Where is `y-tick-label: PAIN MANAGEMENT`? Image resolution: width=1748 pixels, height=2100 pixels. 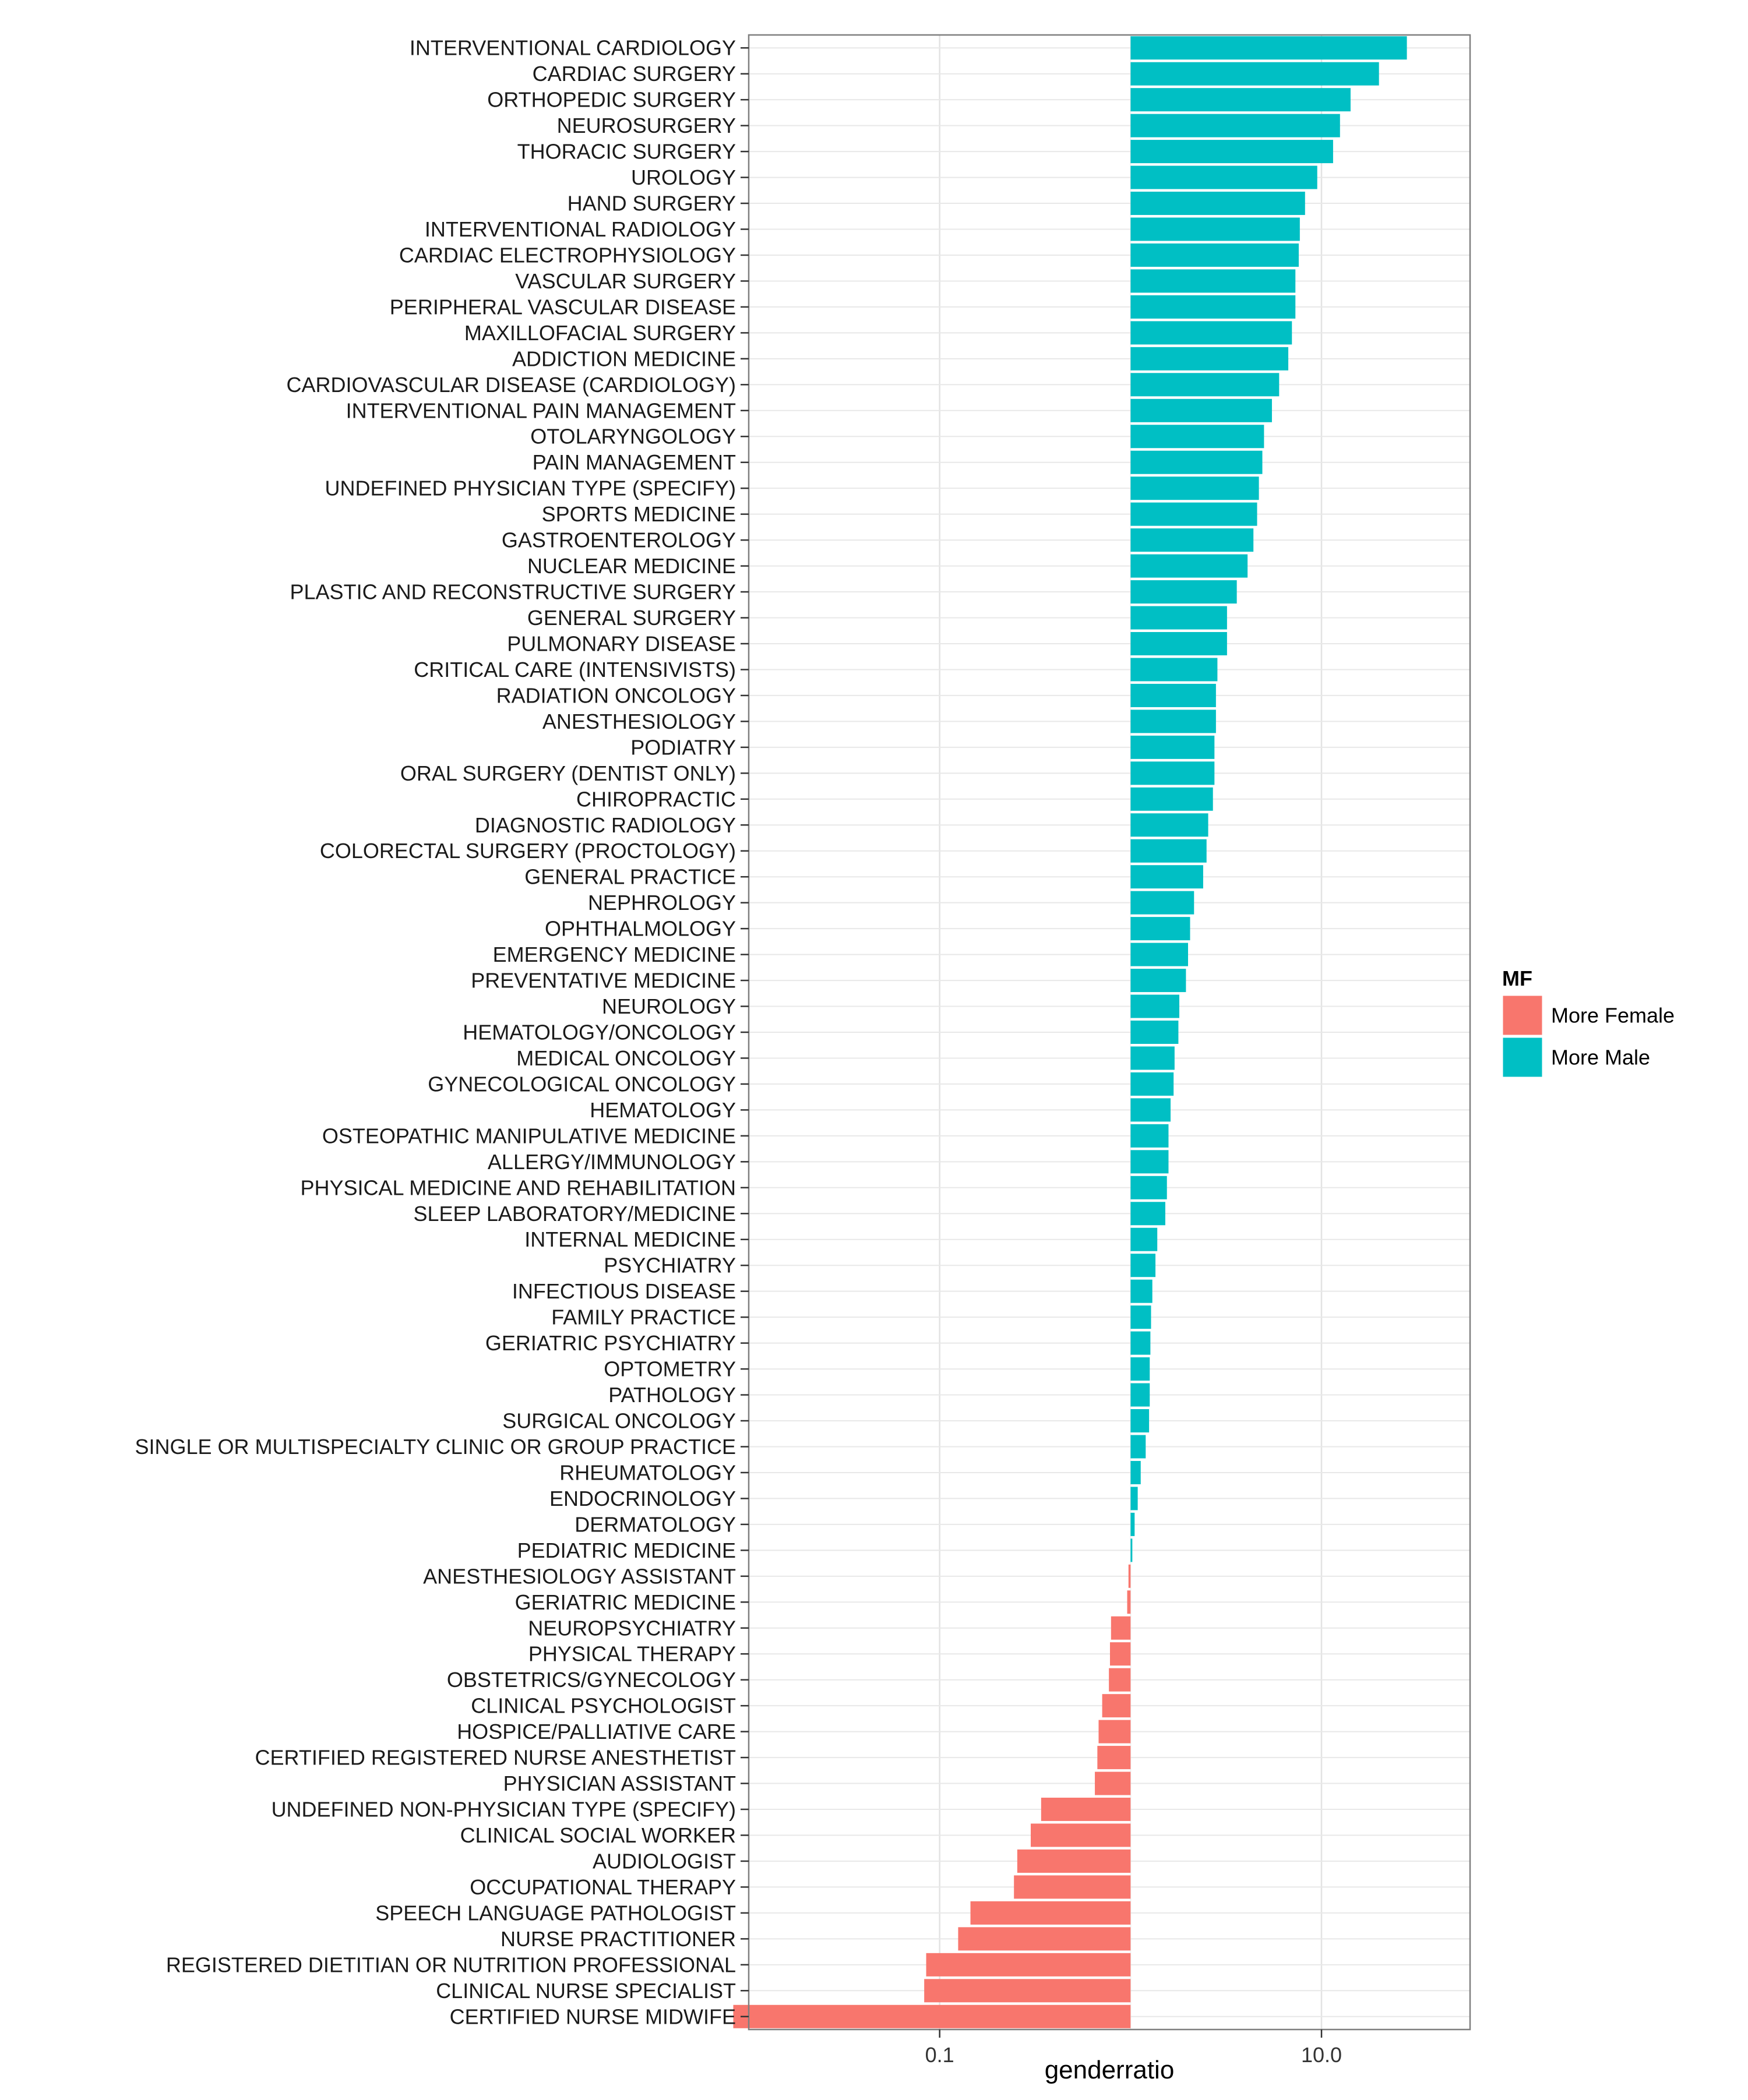
y-tick-label: PAIN MANAGEMENT is located at coordinates (634, 462).